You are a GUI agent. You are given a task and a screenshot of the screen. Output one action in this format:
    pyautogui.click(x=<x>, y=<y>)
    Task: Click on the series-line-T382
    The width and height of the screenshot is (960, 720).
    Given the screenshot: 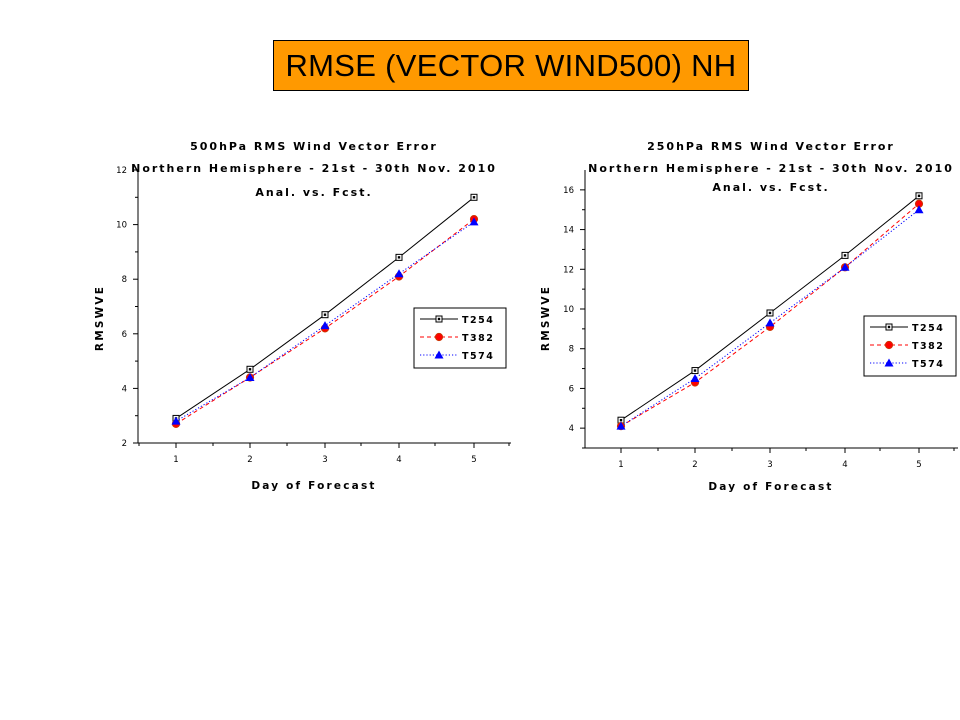 What is the action you would take?
    pyautogui.click(x=770, y=315)
    